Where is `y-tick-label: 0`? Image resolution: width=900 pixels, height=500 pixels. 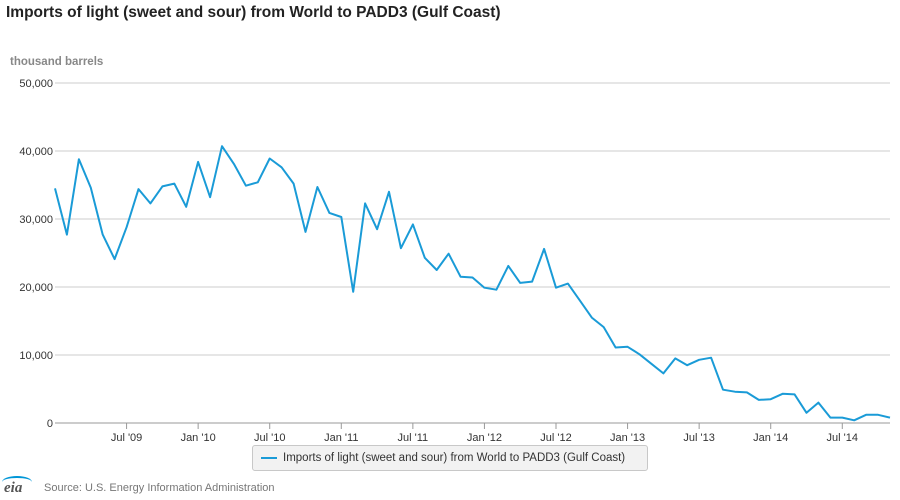 y-tick-label: 0 is located at coordinates (50, 424).